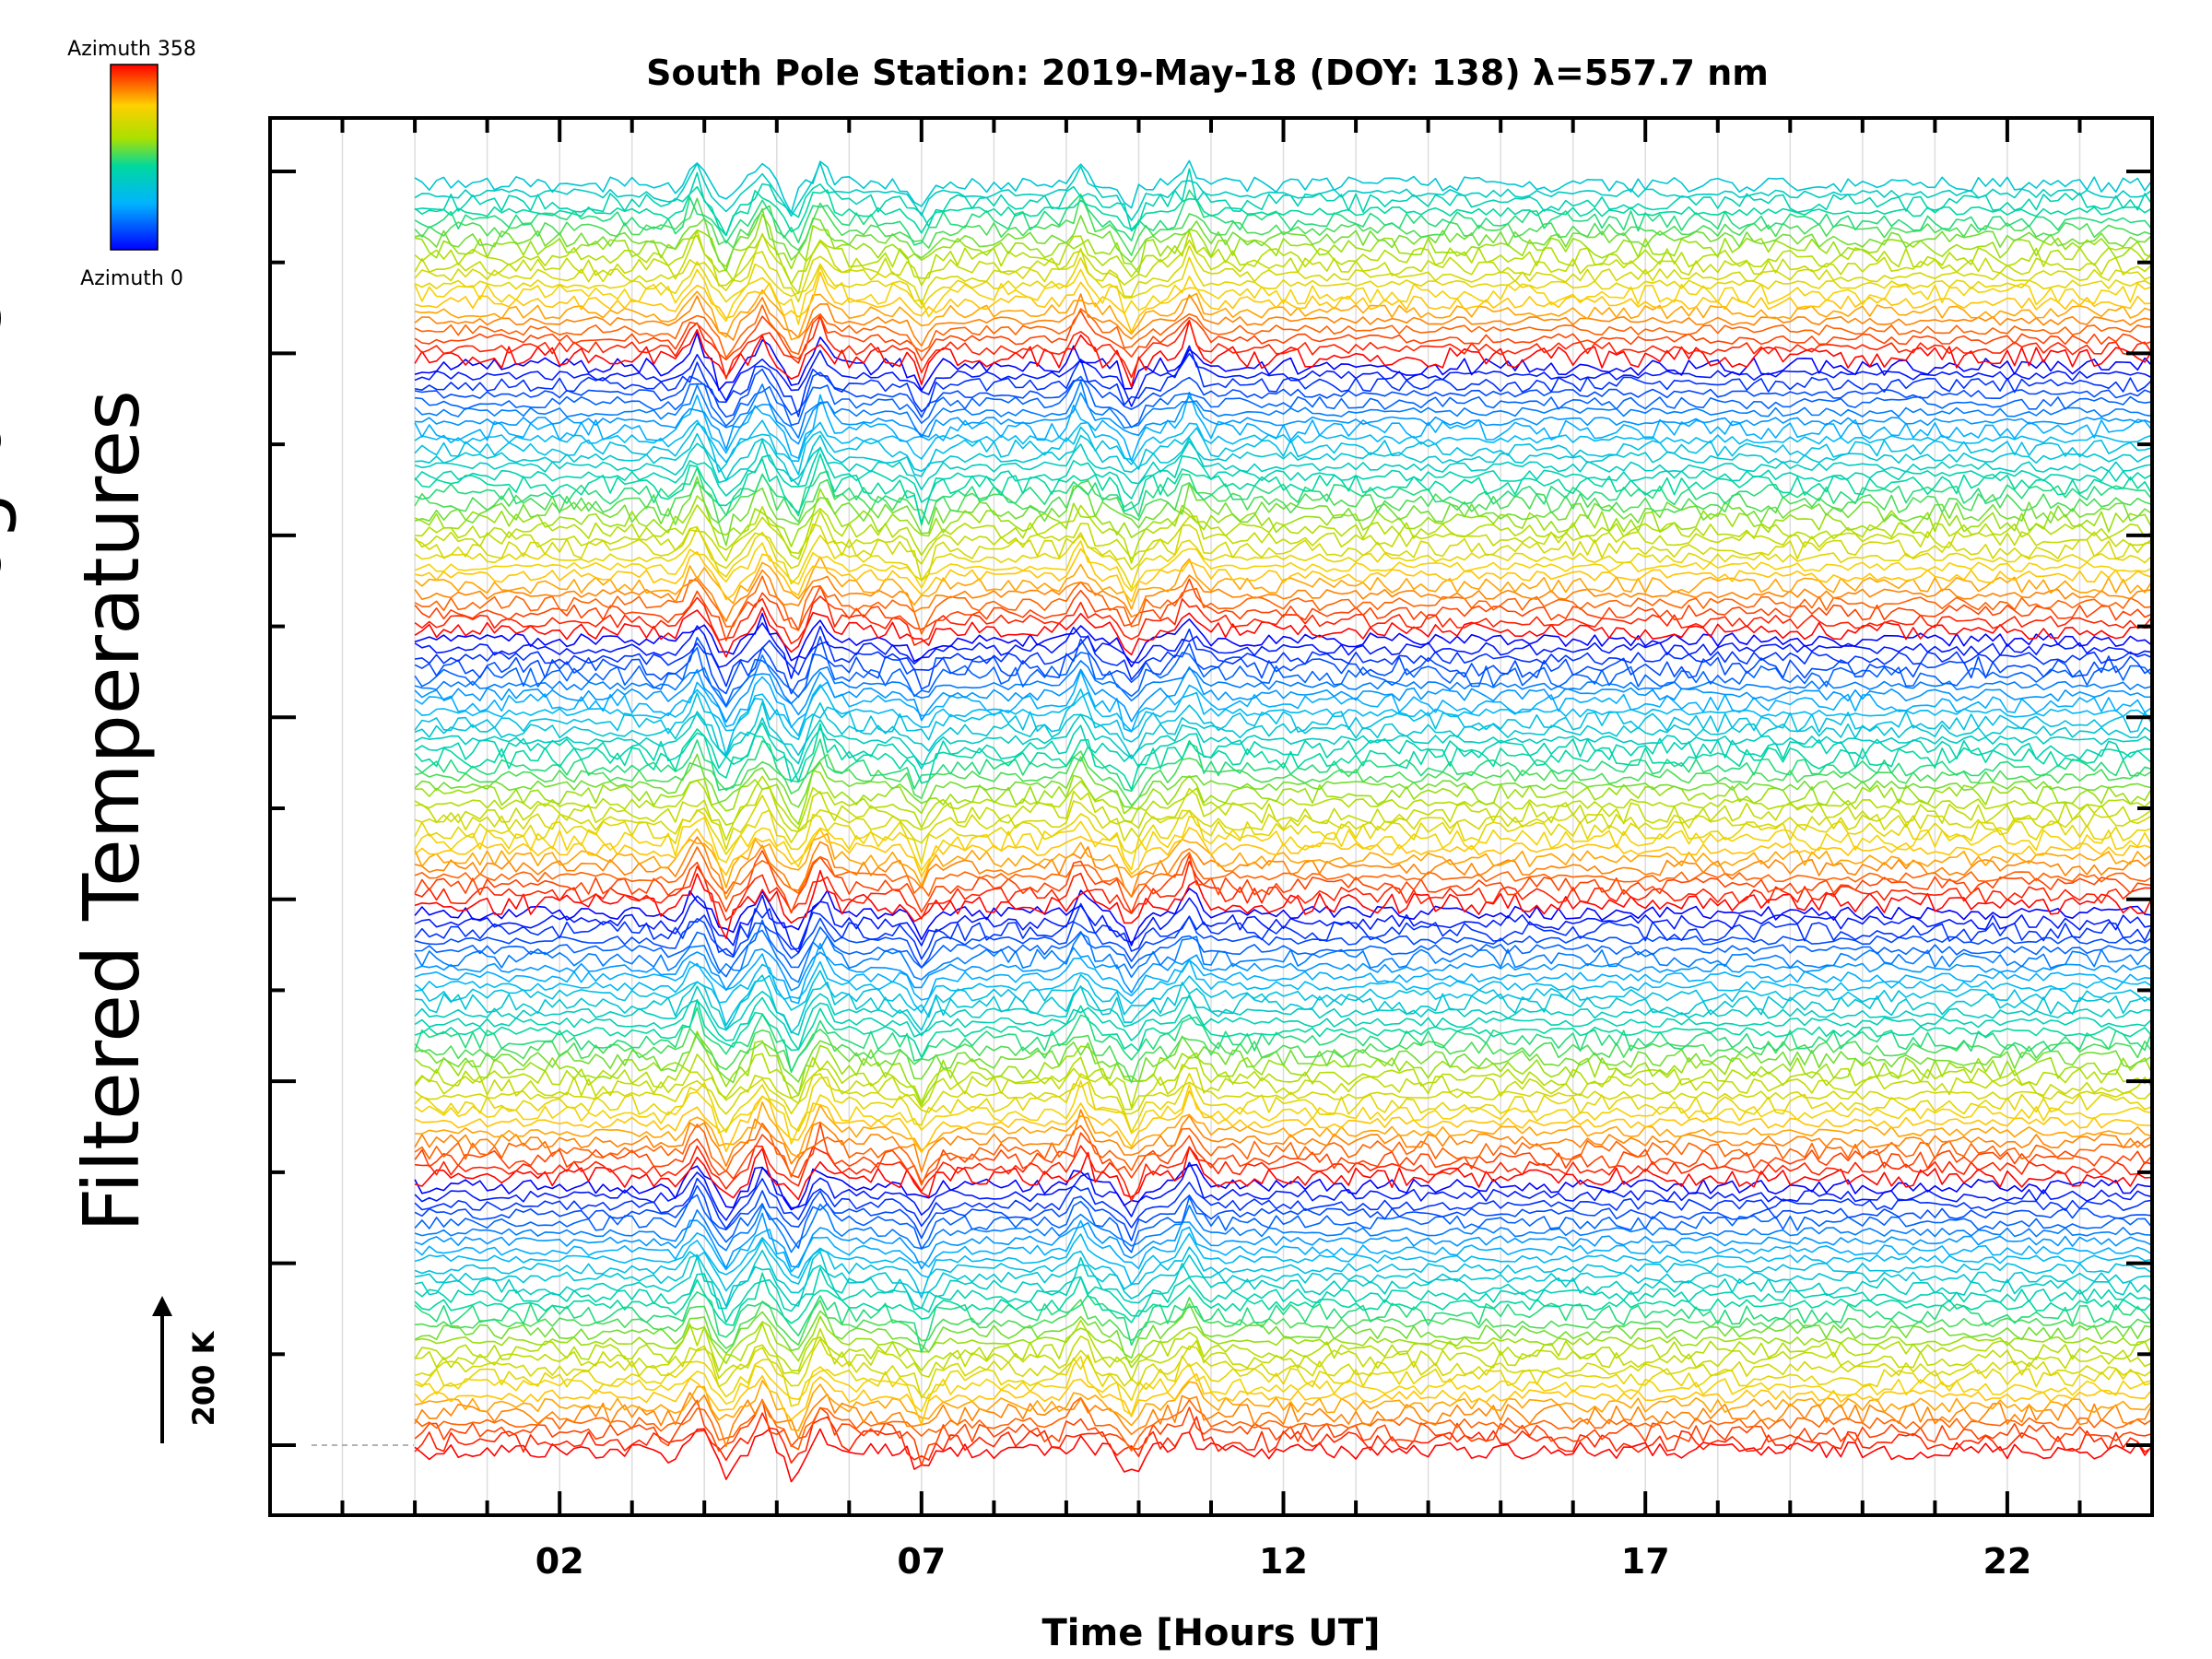 The height and width of the screenshot is (1659, 2212). I want to click on x-tick-label: 22, so click(2007, 1561).